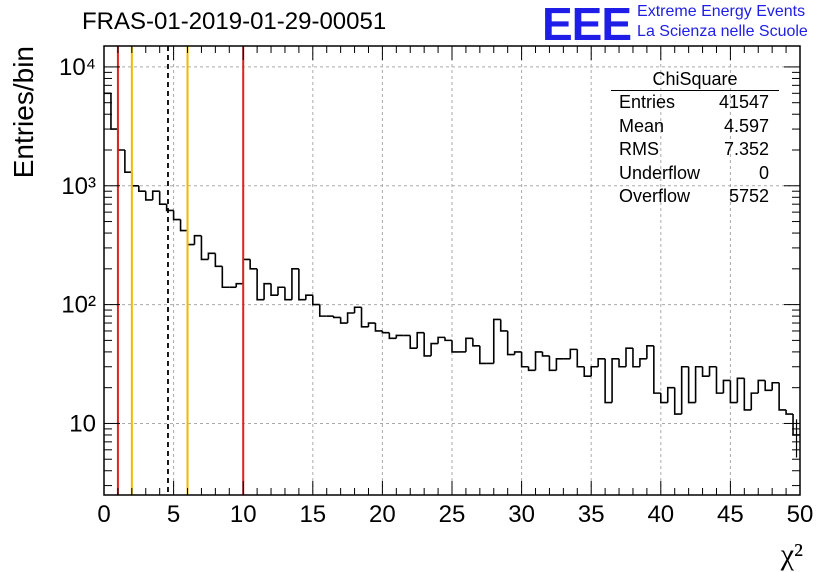 This screenshot has width=836, height=572. Describe the element at coordinates (800, 514) in the screenshot. I see `x-tick-label: 50` at that location.